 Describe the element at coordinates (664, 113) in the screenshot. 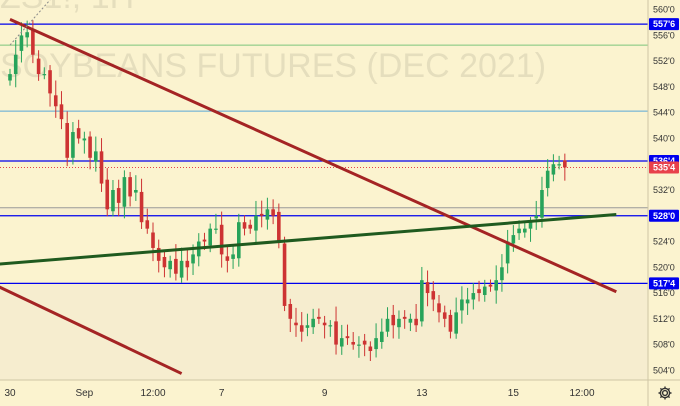

I see `y-tick-label: 544'0` at that location.